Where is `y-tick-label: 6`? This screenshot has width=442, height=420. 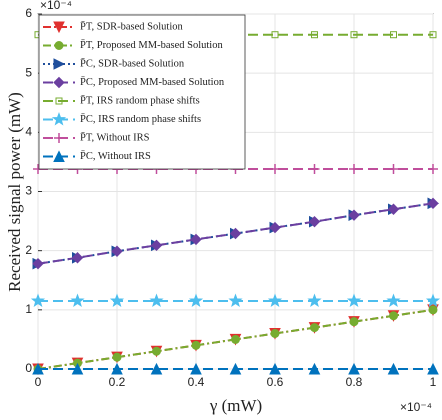 y-tick-label: 6 is located at coordinates (28, 13).